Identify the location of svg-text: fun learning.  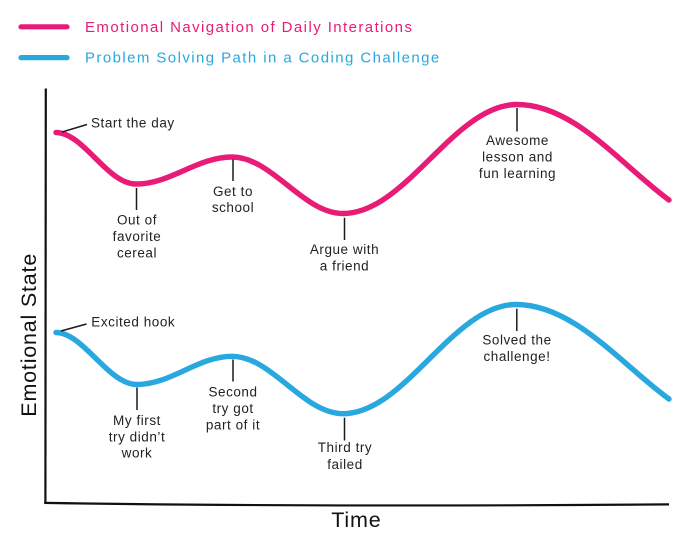
(517, 173).